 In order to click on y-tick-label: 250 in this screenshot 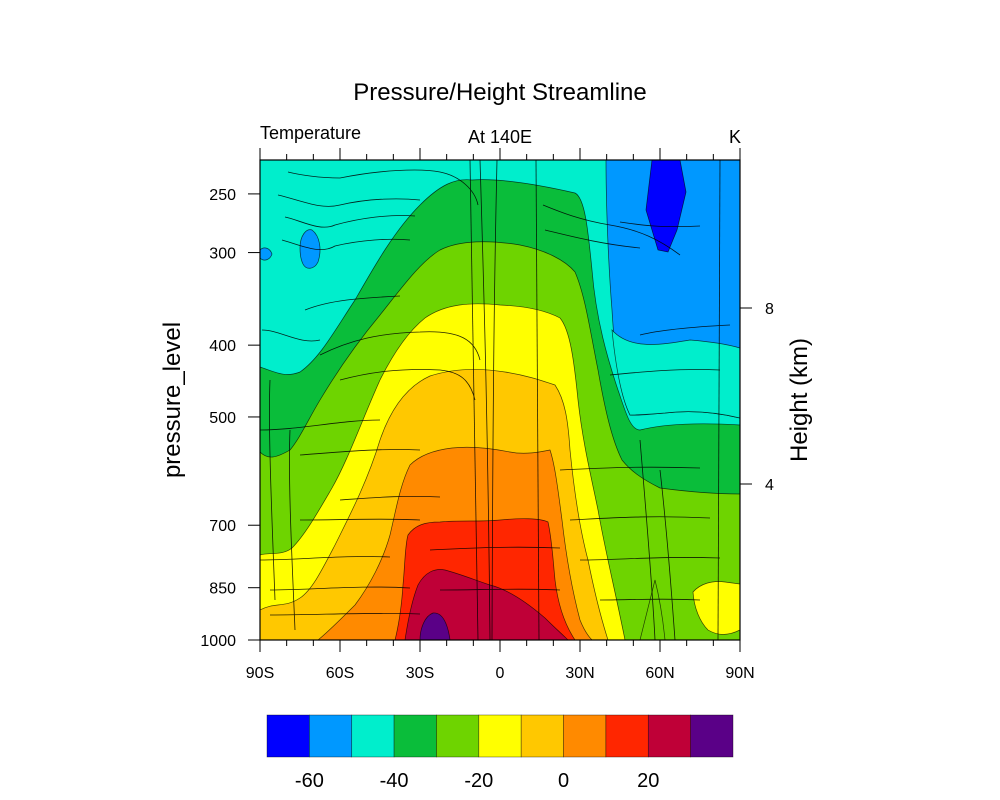, I will do `click(222, 195)`.